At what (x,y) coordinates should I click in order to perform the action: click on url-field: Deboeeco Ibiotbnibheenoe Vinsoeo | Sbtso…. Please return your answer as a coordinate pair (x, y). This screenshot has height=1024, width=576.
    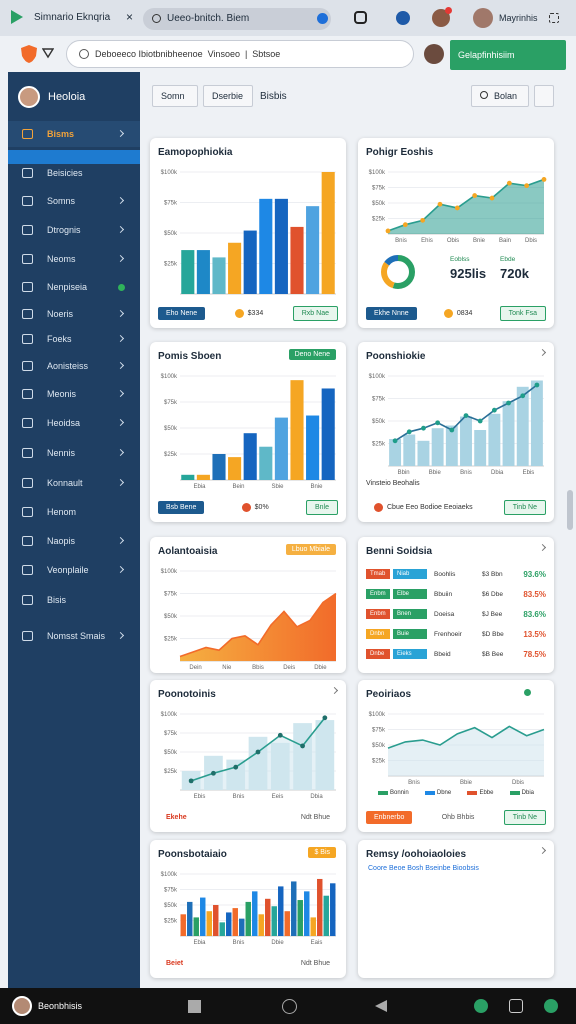
    Looking at the image, I should click on (240, 54).